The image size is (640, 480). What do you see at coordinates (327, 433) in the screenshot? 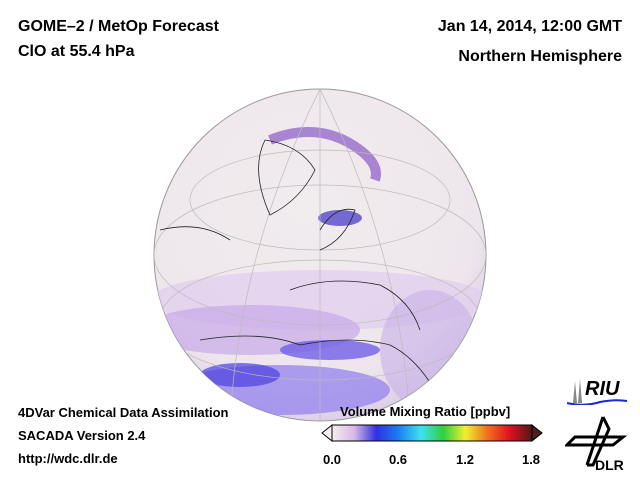
I see `colorbar-min-arrow` at bounding box center [327, 433].